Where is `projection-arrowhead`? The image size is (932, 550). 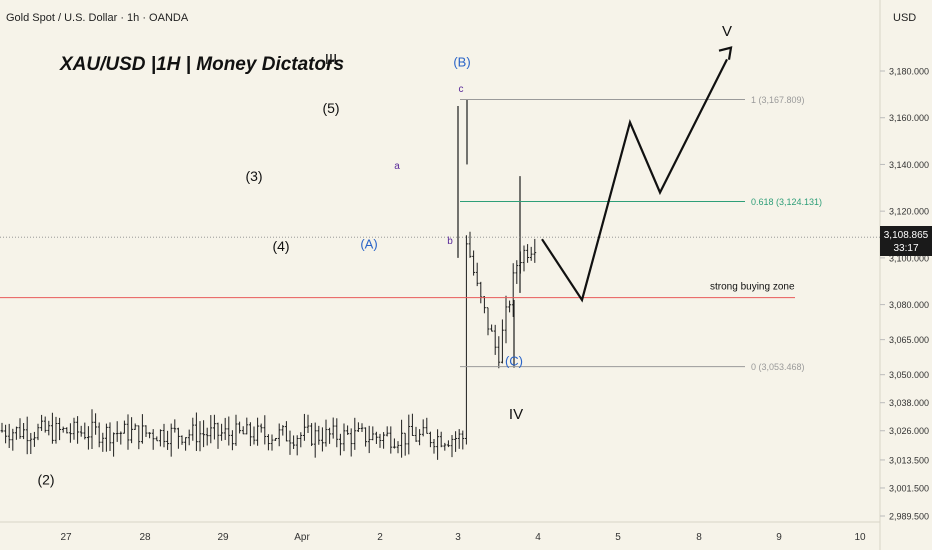 projection-arrowhead is located at coordinates (725, 53).